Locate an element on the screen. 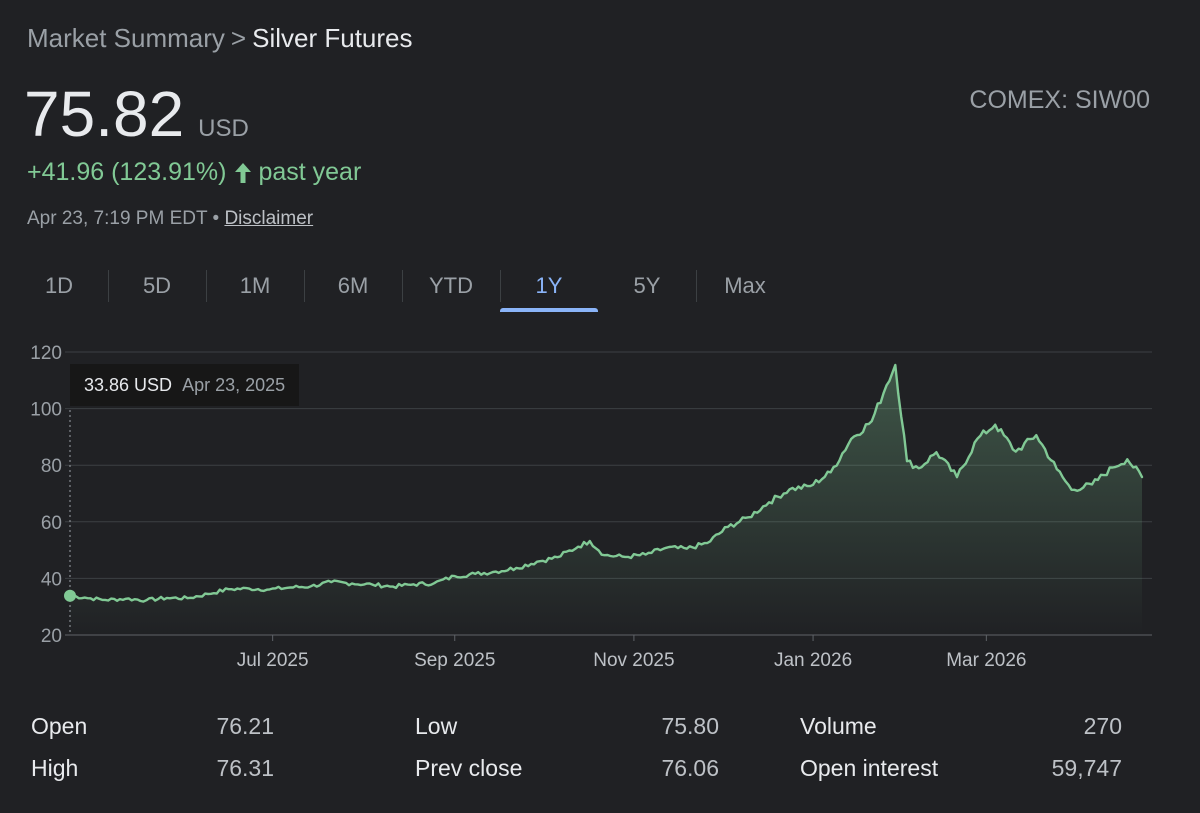 The width and height of the screenshot is (1200, 813). stat-high: High 76.31 is located at coordinates (152, 769).